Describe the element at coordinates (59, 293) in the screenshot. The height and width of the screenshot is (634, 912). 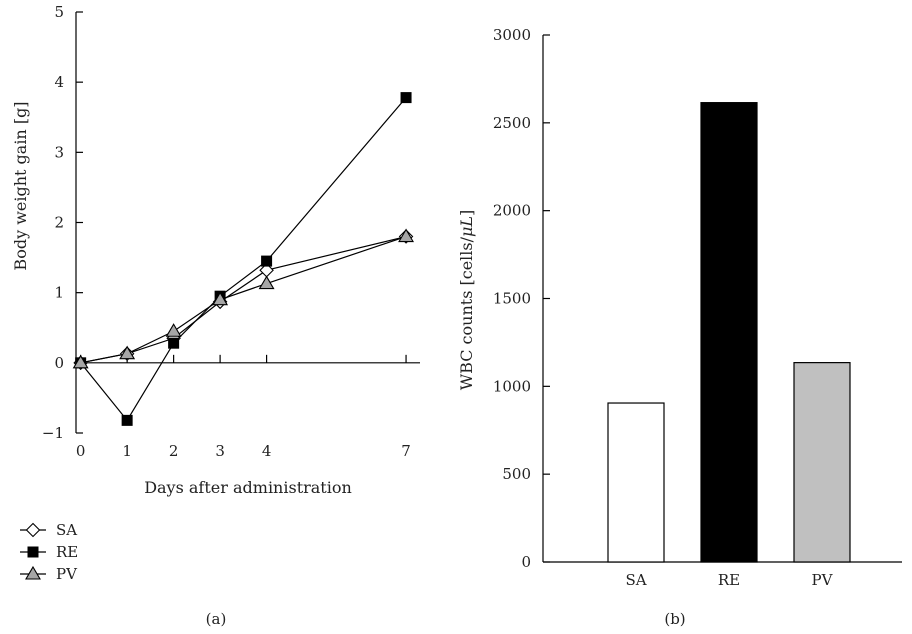
I see `y-tick-label: 1` at that location.